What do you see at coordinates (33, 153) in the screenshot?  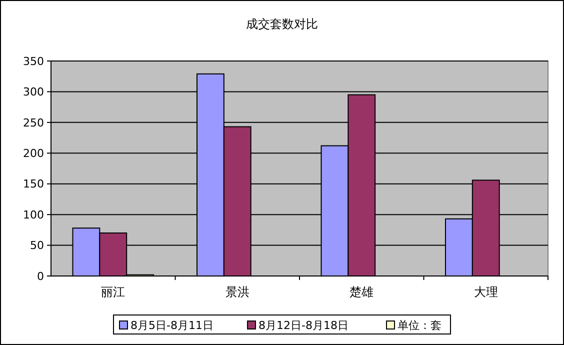 I see `y-tick-label: 200` at bounding box center [33, 153].